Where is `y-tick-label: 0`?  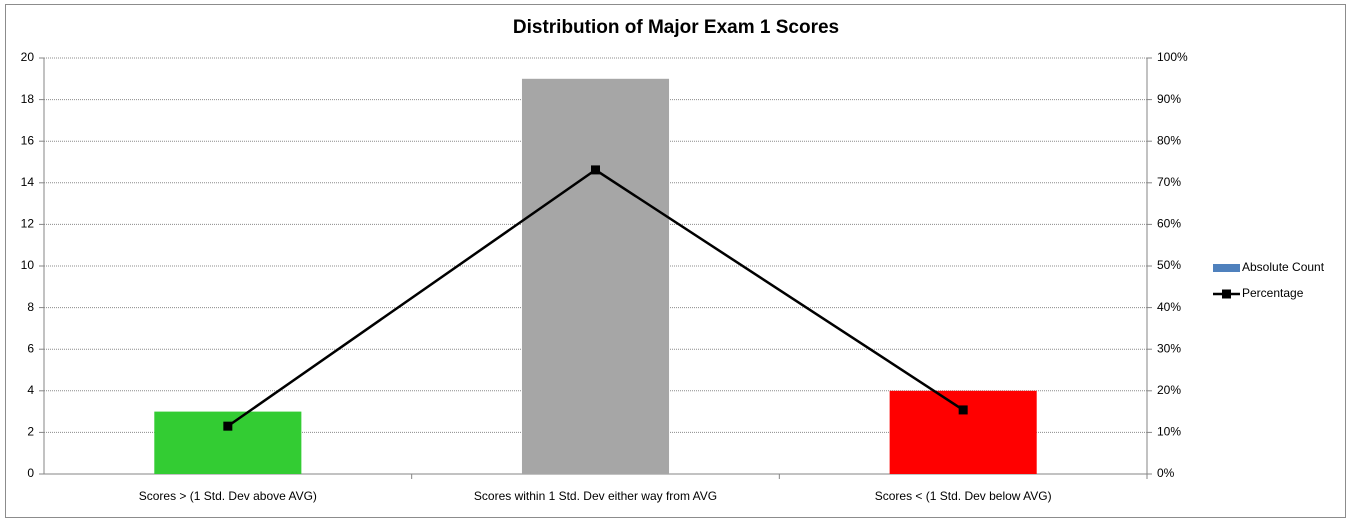
y-tick-label: 0 is located at coordinates (30, 473).